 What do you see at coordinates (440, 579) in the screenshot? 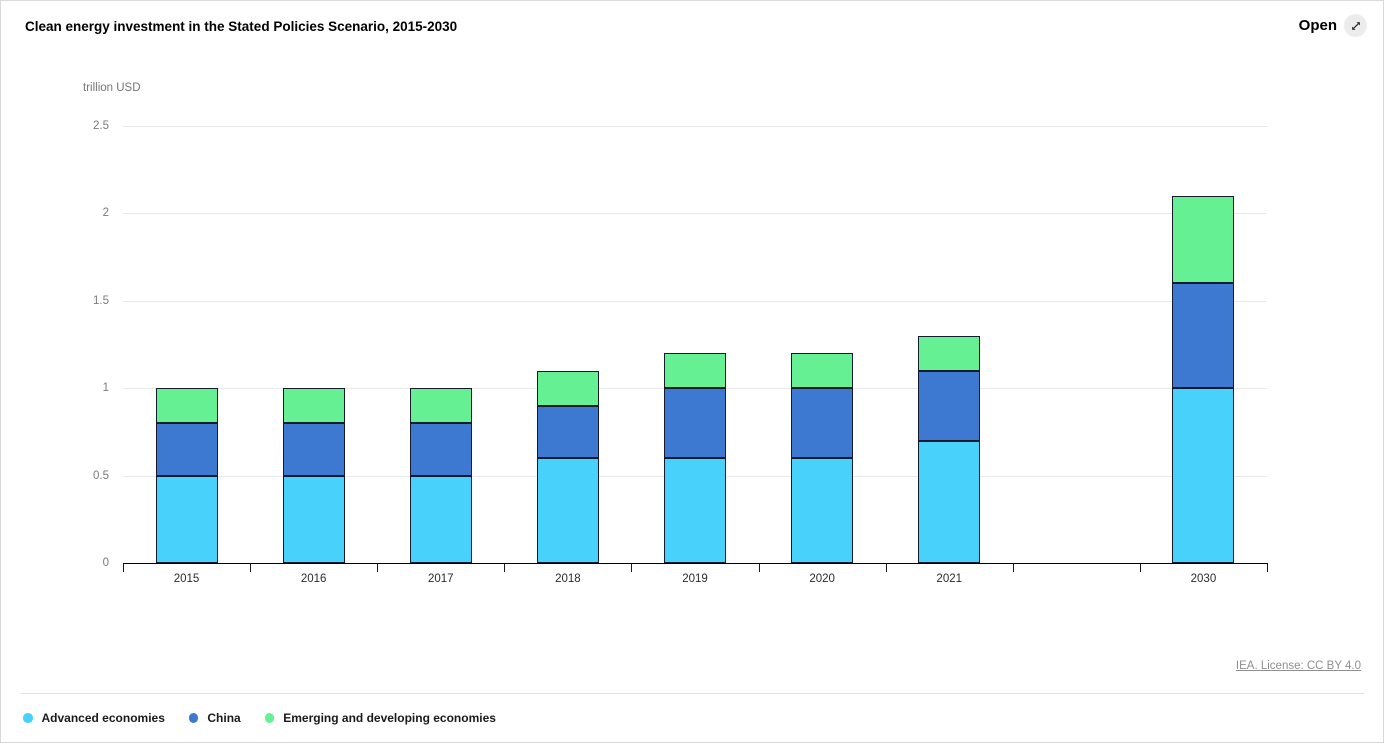
I see `x-tick-label-2017: 2017` at bounding box center [440, 579].